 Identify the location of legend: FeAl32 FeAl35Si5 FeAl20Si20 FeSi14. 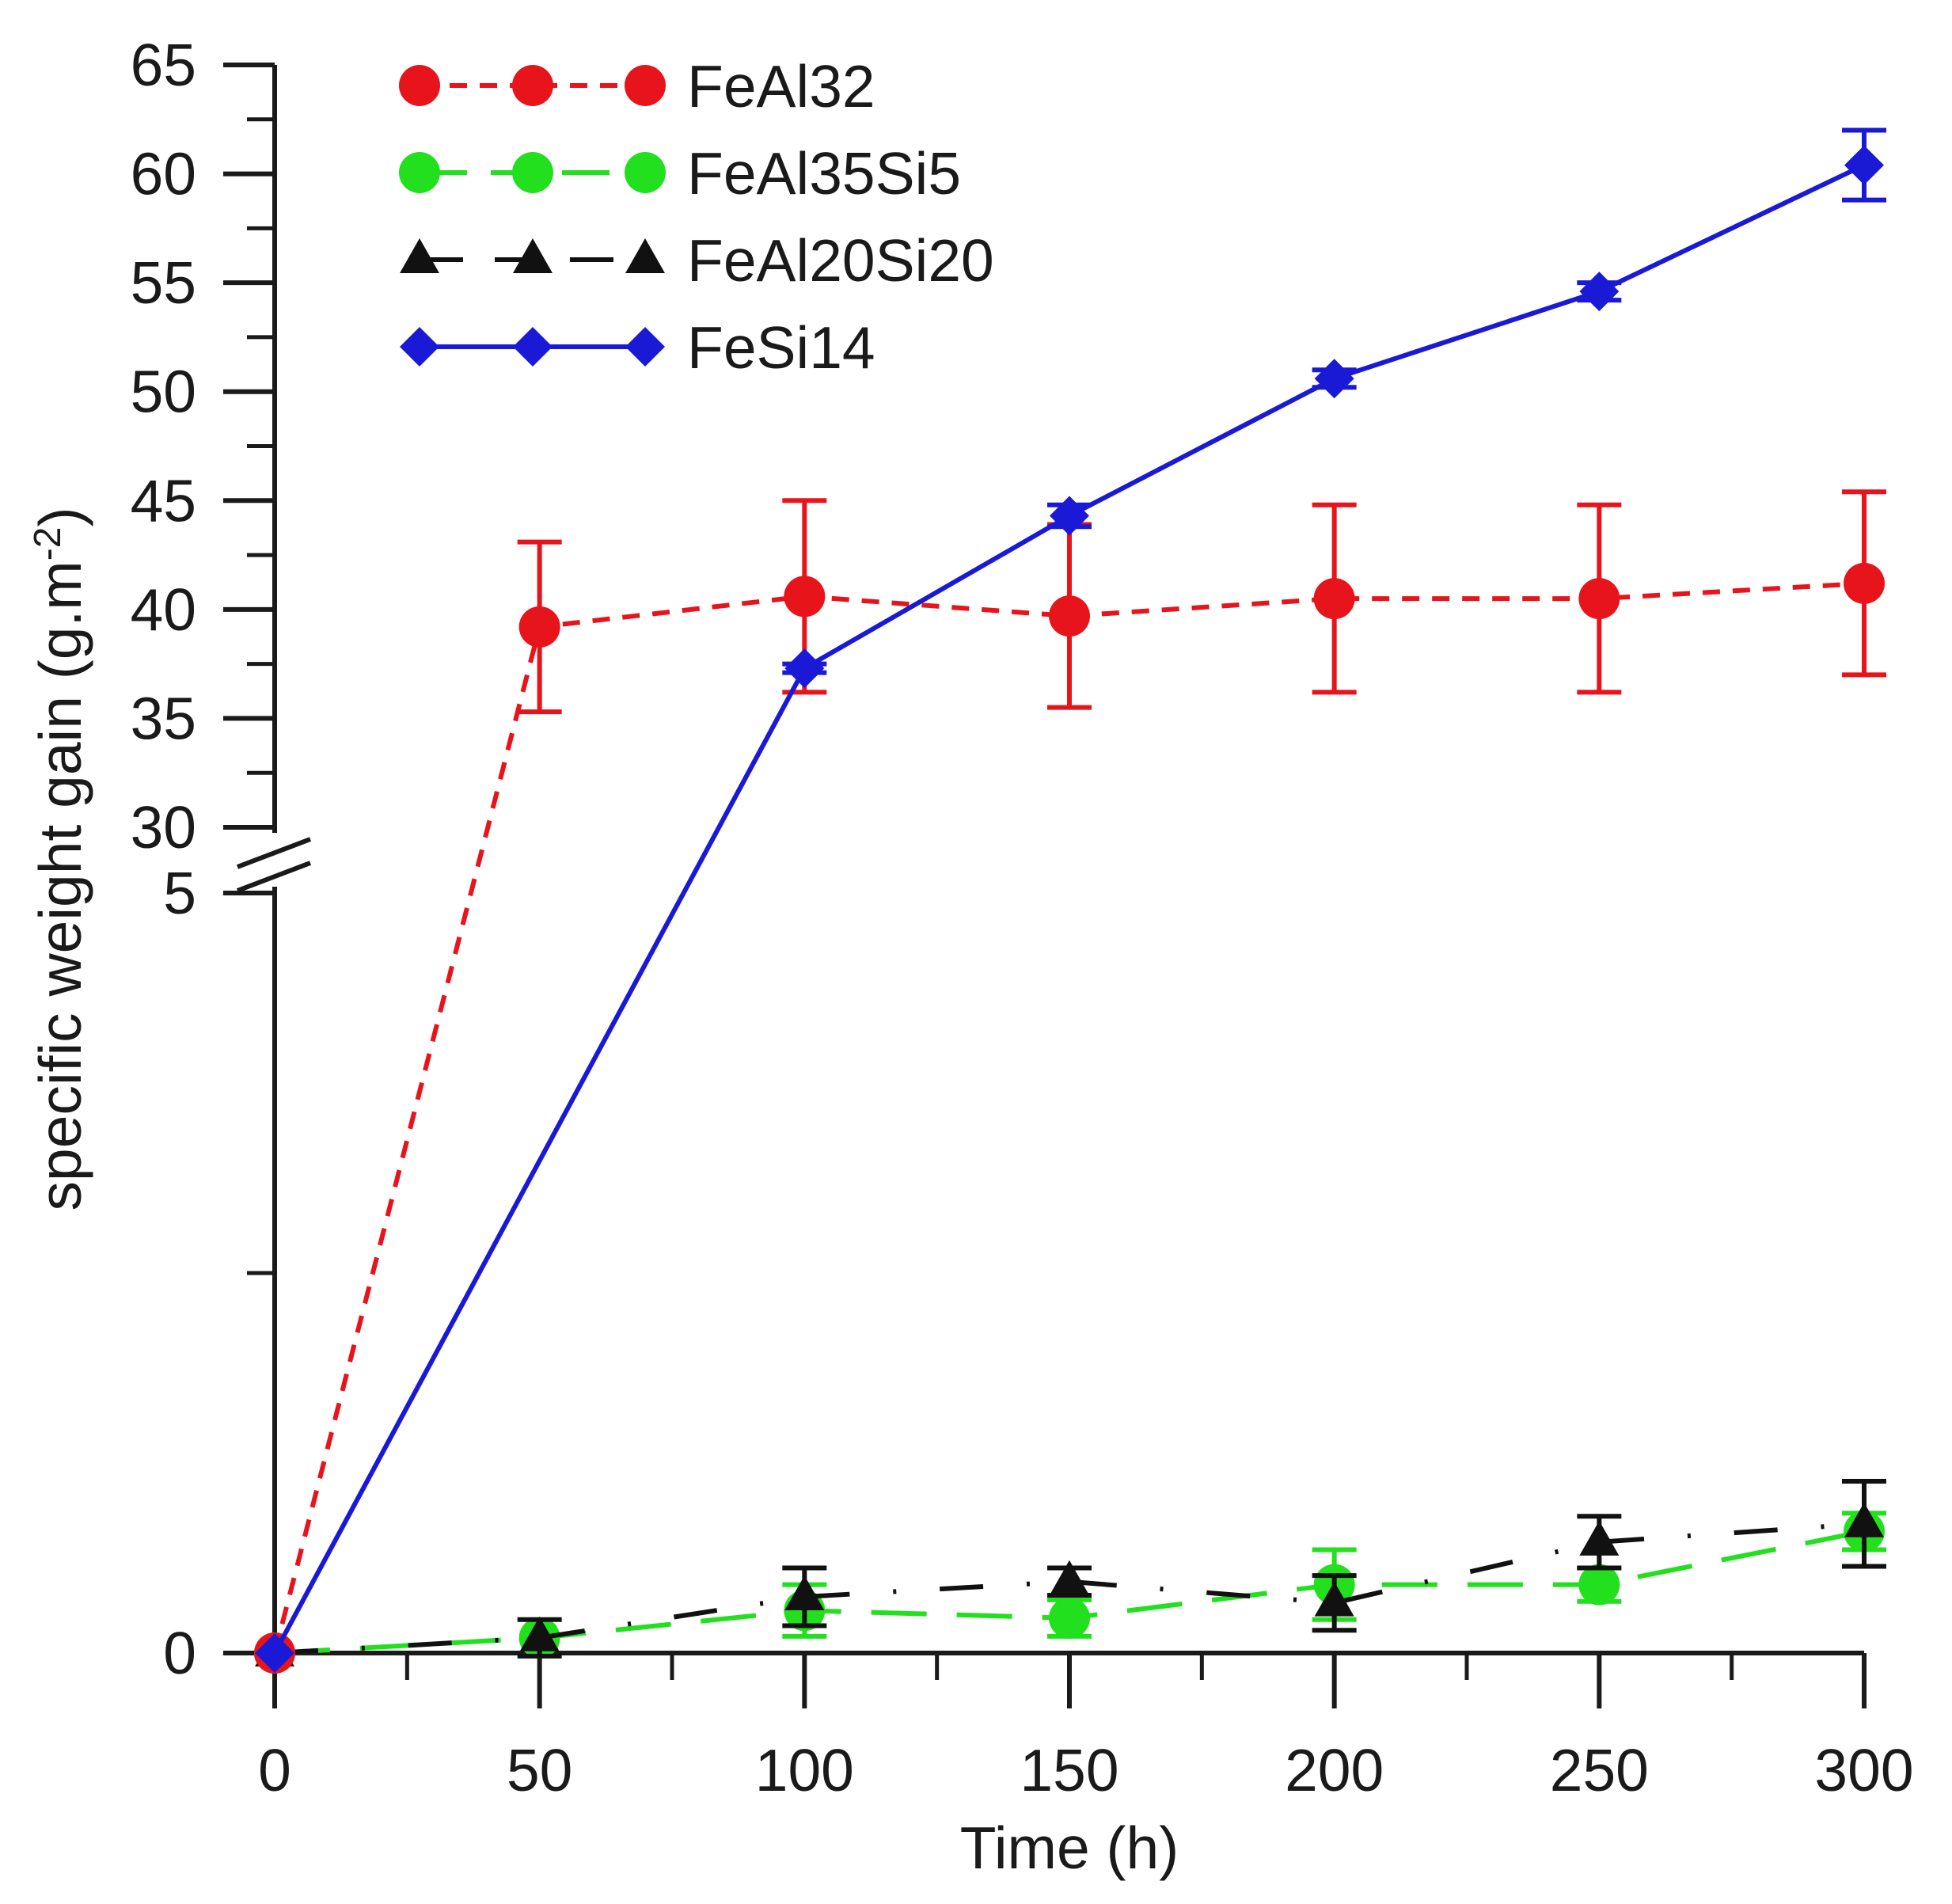
(696, 217).